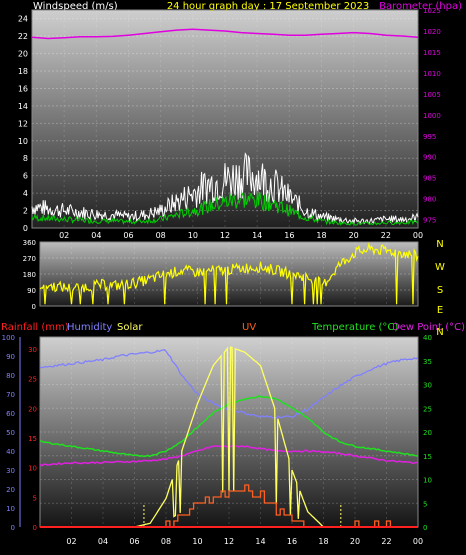  Describe the element at coordinates (10, 376) in the screenshot. I see `humidity-tick-label: 80` at that location.